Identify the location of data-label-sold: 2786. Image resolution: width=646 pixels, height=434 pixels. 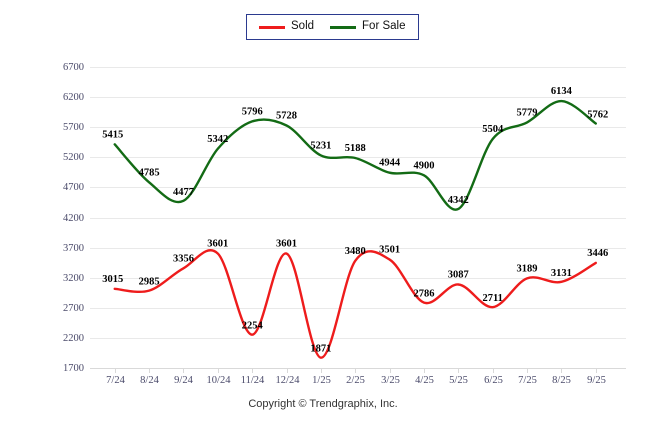
(424, 294).